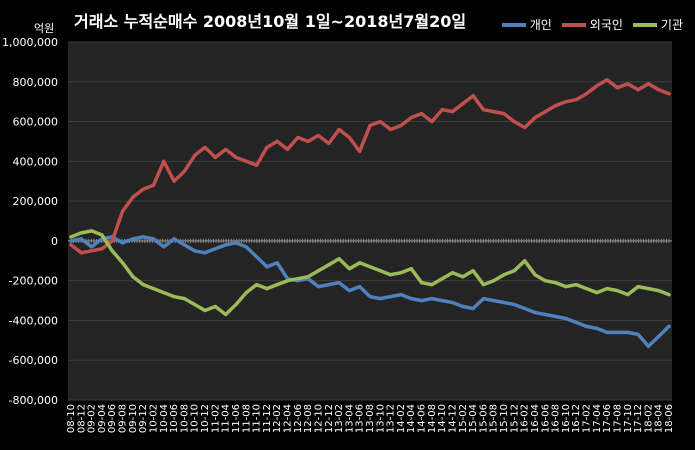  What do you see at coordinates (525, 418) in the screenshot?
I see `x-tick-label: 16-02` at bounding box center [525, 418].